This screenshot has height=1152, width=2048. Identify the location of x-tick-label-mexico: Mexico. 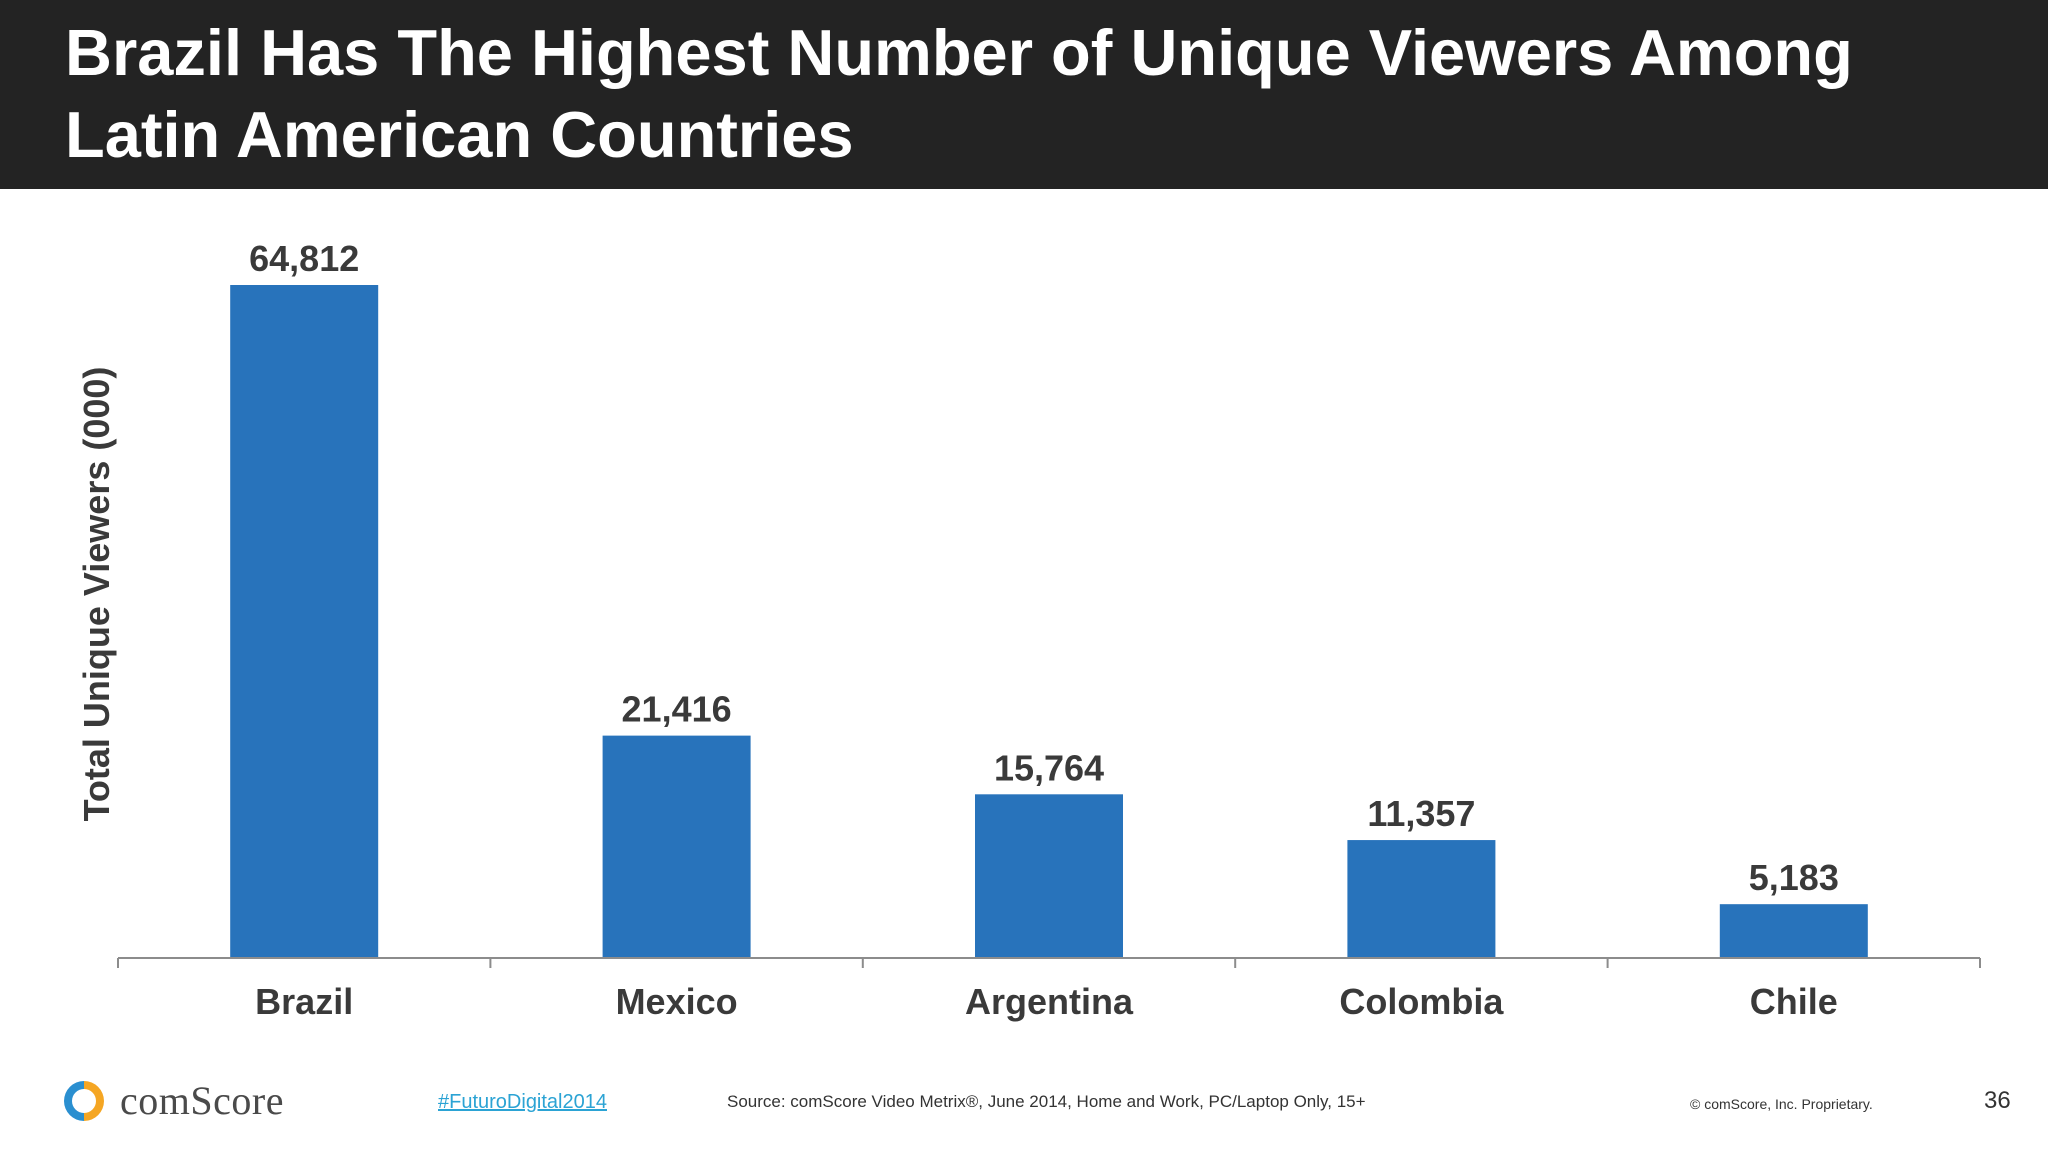
(677, 1001).